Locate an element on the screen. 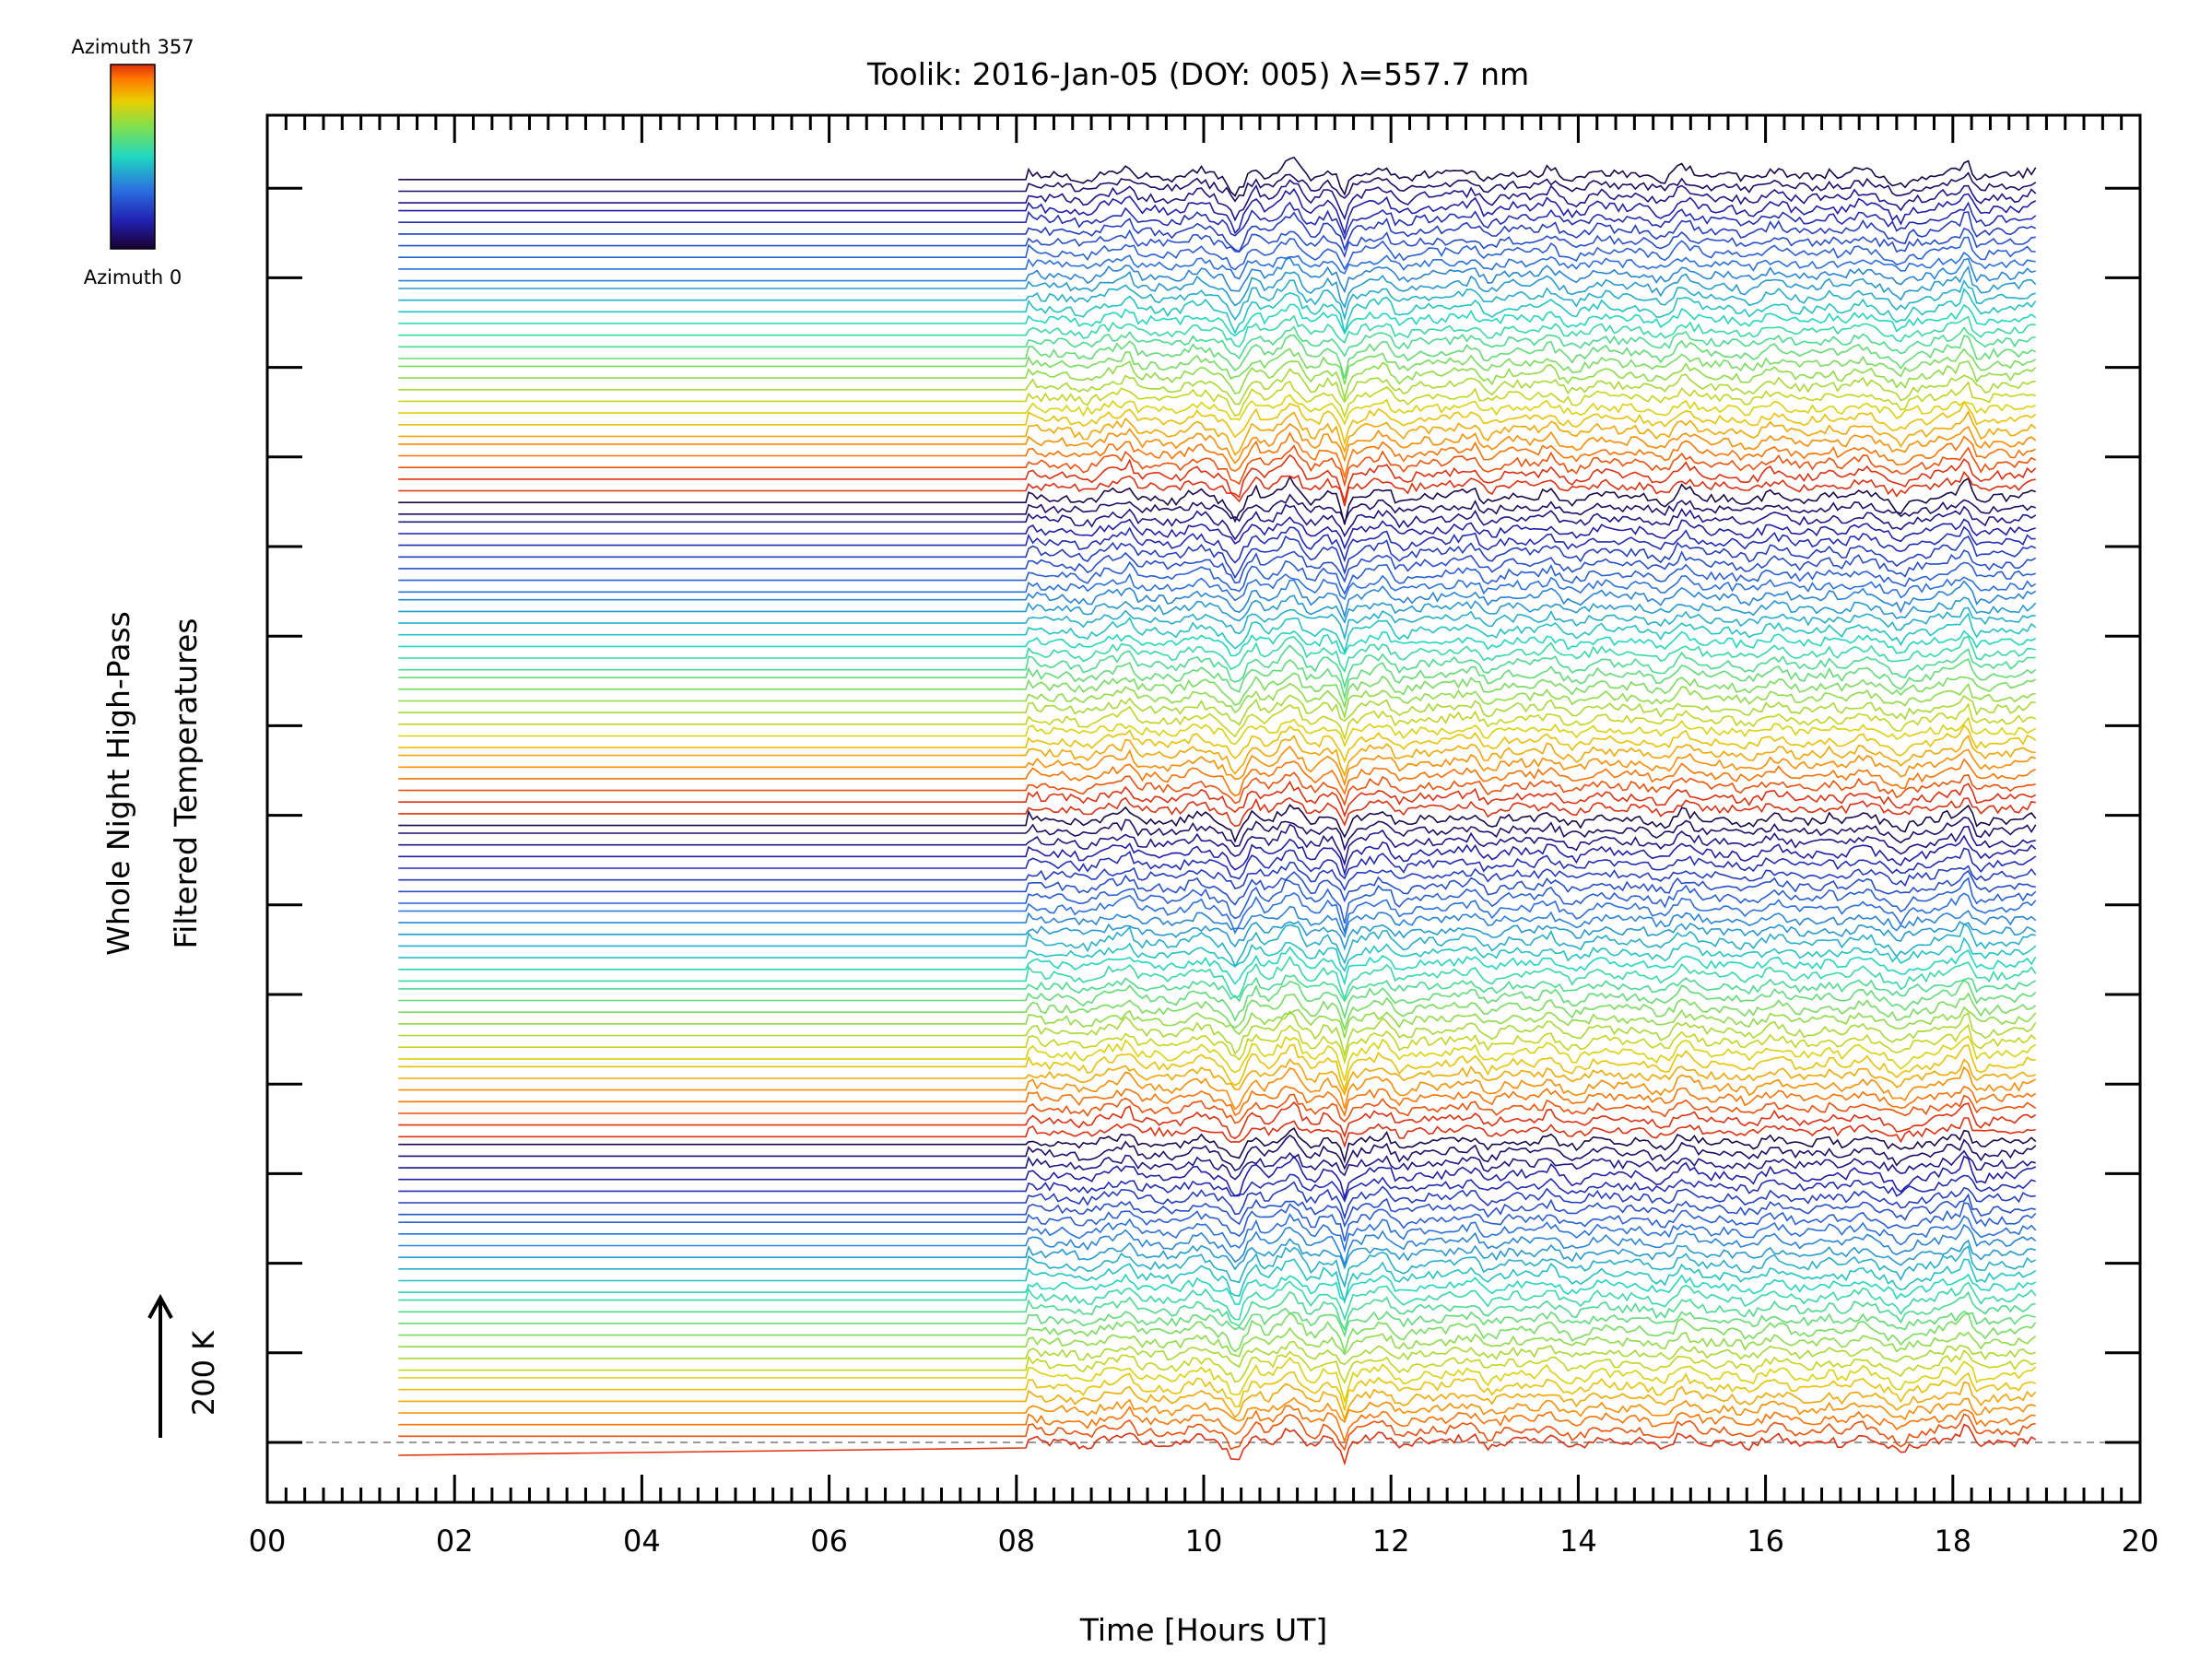  scale-bar: 200 K is located at coordinates (184, 1365).